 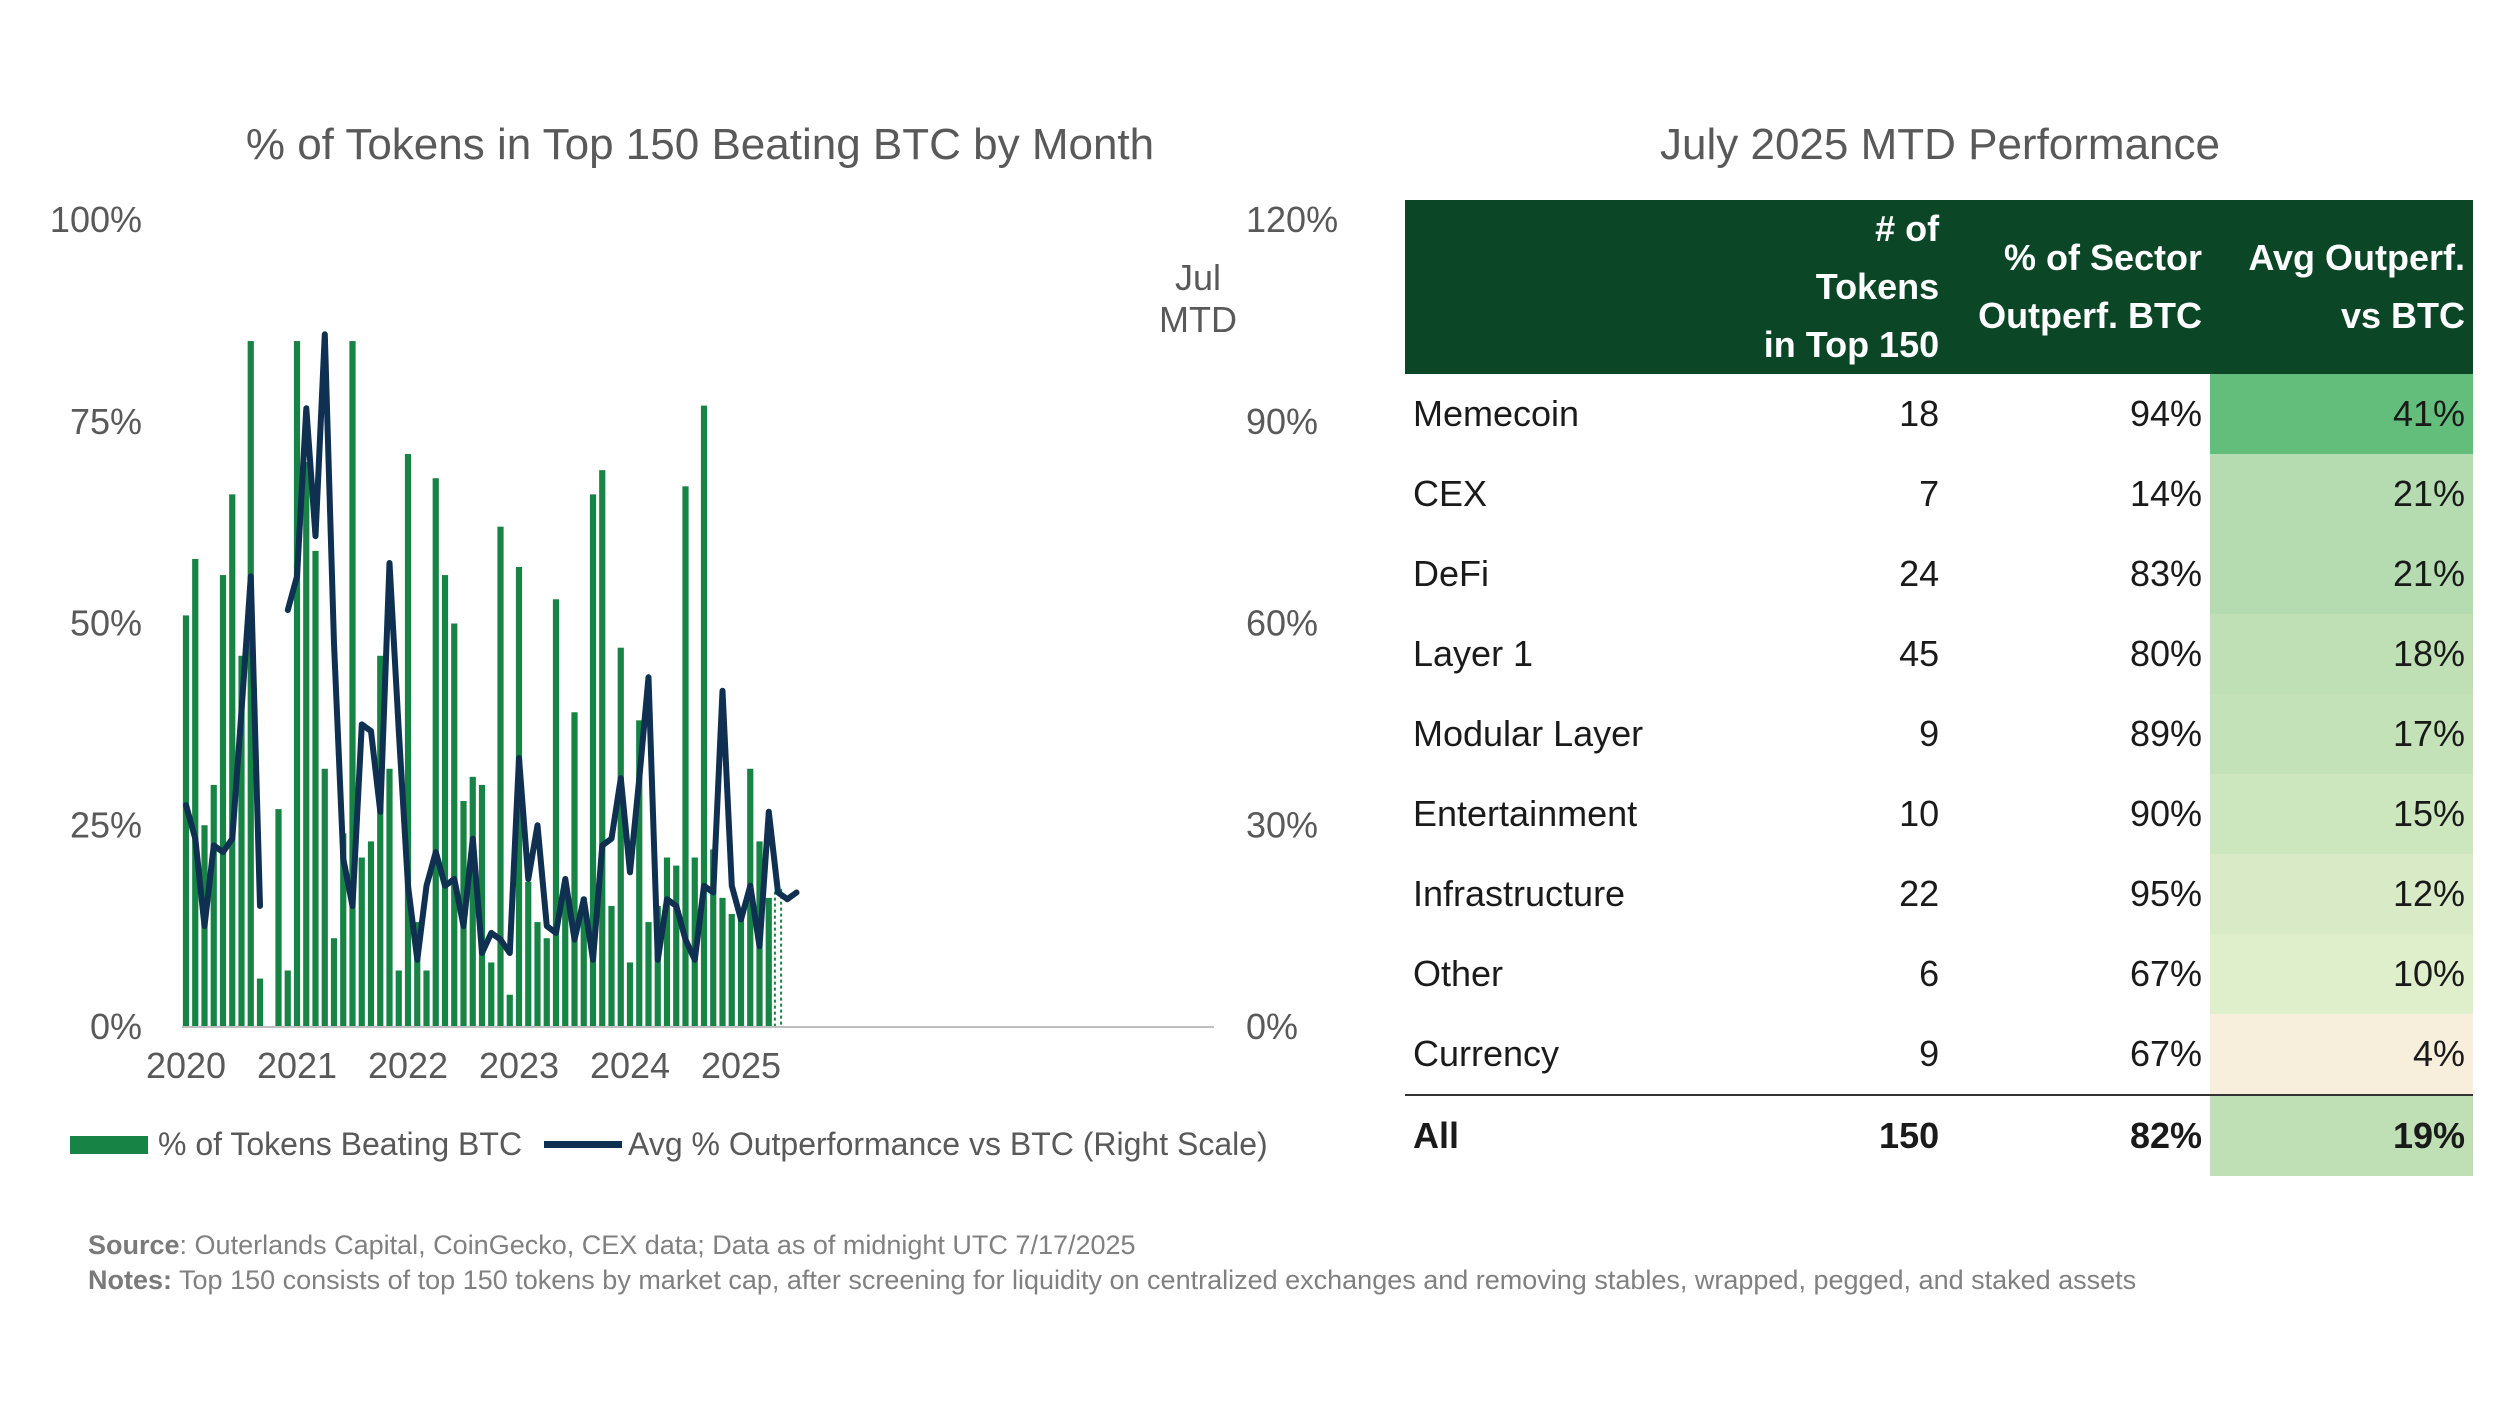 I want to click on cell-sector: Modular Layer, so click(x=1528, y=733).